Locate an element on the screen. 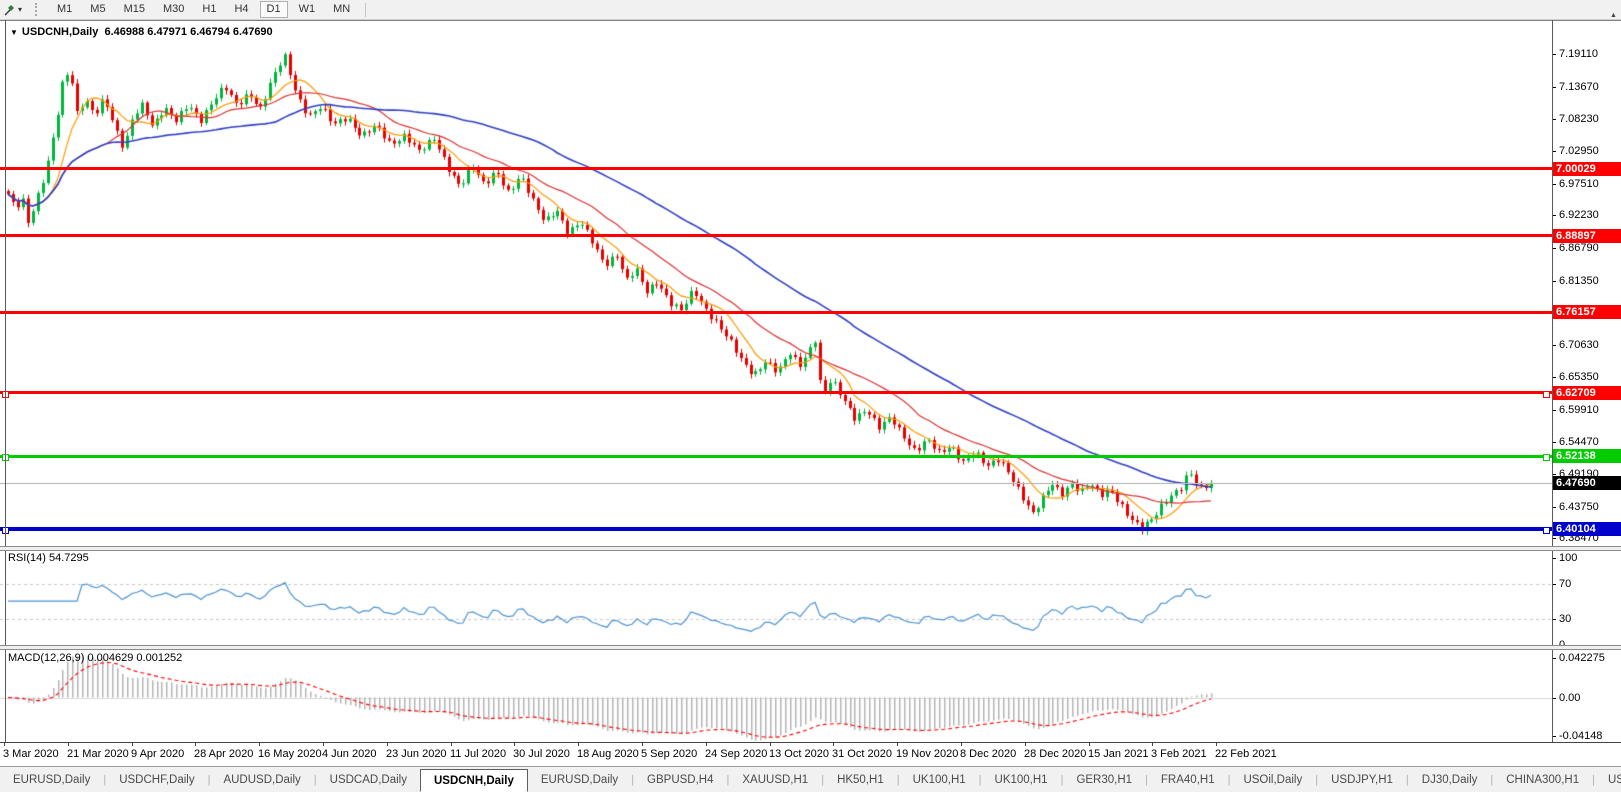 The height and width of the screenshot is (792, 1621). macd-indicator-canvas is located at coordinates (776, 695).